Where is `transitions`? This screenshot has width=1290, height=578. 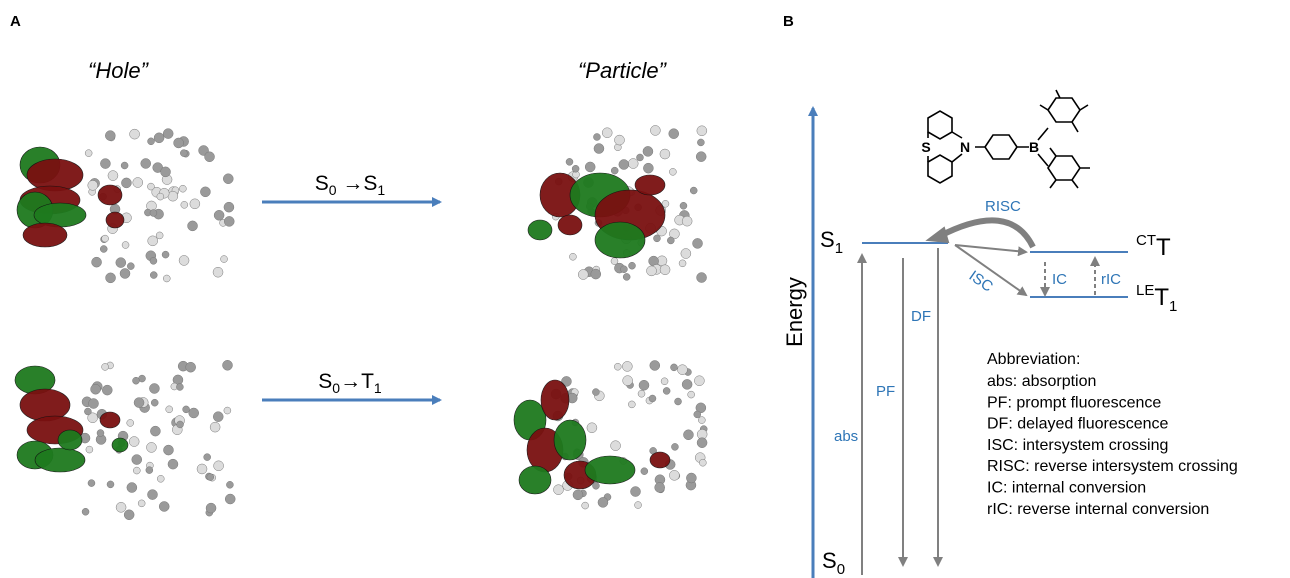 transitions is located at coordinates (978, 396).